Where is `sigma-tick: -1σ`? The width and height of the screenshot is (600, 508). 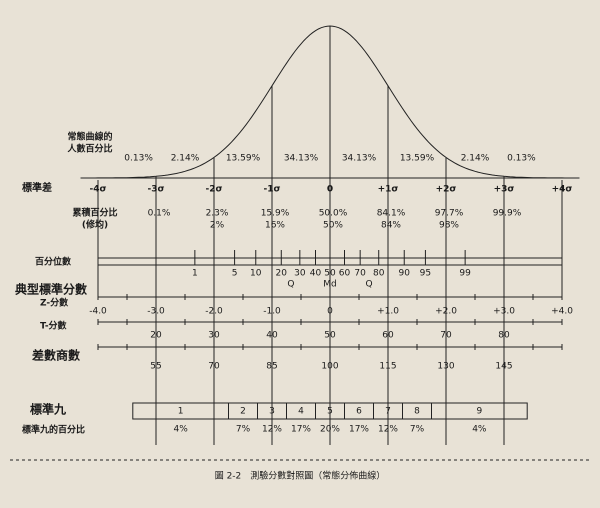 sigma-tick: -1σ is located at coordinates (271, 190).